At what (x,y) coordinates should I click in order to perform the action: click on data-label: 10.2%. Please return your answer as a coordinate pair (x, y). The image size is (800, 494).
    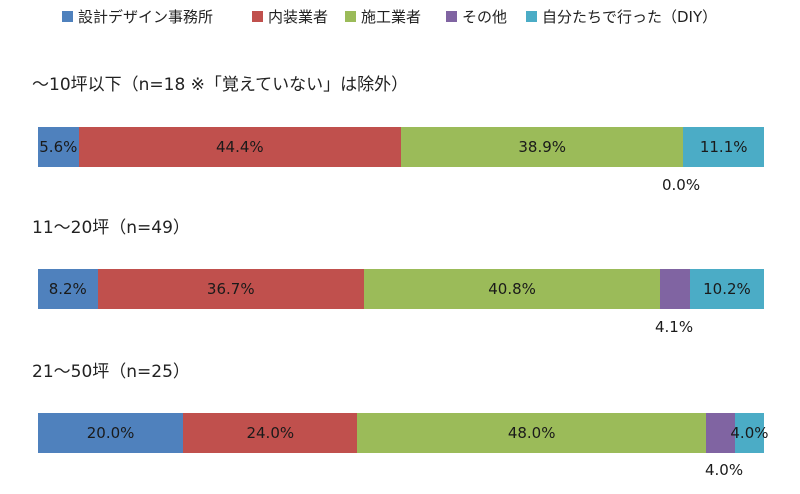
    Looking at the image, I should click on (727, 289).